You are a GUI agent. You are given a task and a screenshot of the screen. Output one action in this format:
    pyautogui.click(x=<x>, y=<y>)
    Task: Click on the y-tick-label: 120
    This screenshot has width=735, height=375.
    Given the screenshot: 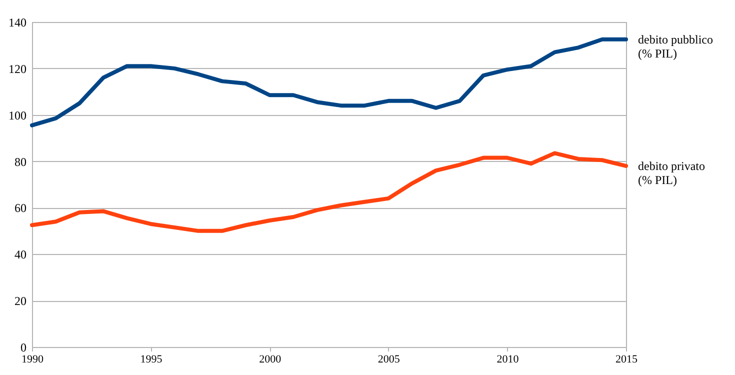 What is the action you would take?
    pyautogui.click(x=17, y=69)
    